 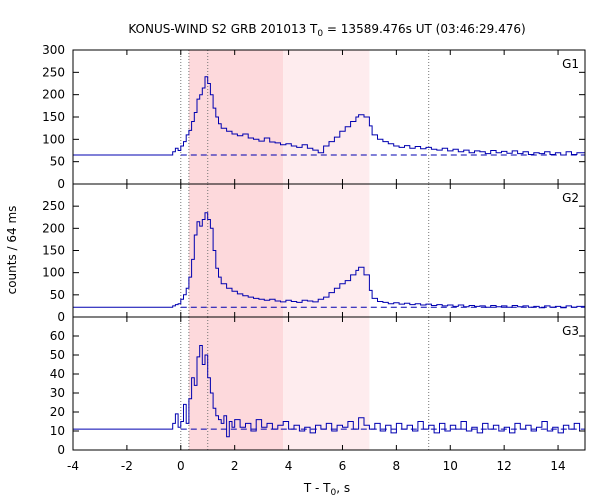 What do you see at coordinates (450, 466) in the screenshot?
I see `x-tick-label: 10` at bounding box center [450, 466].